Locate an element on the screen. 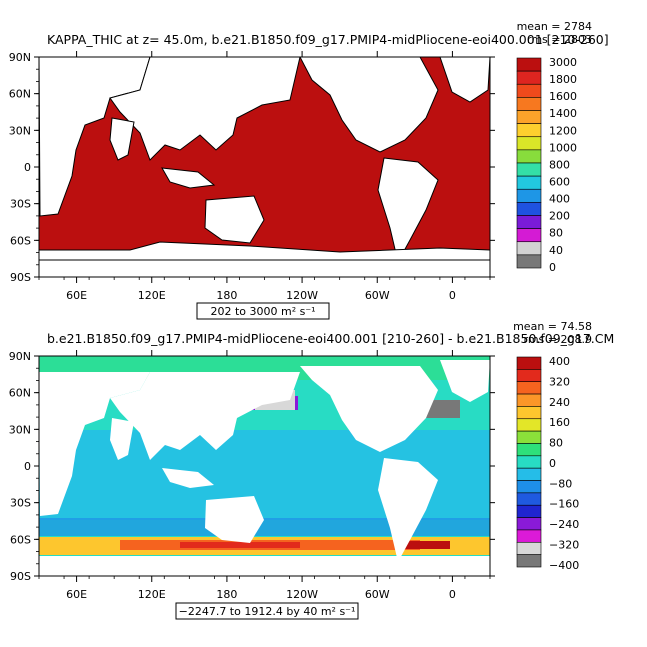 Image resolution: width=647 pixels, height=647 pixels. top-land-australia is located at coordinates (234, 219).